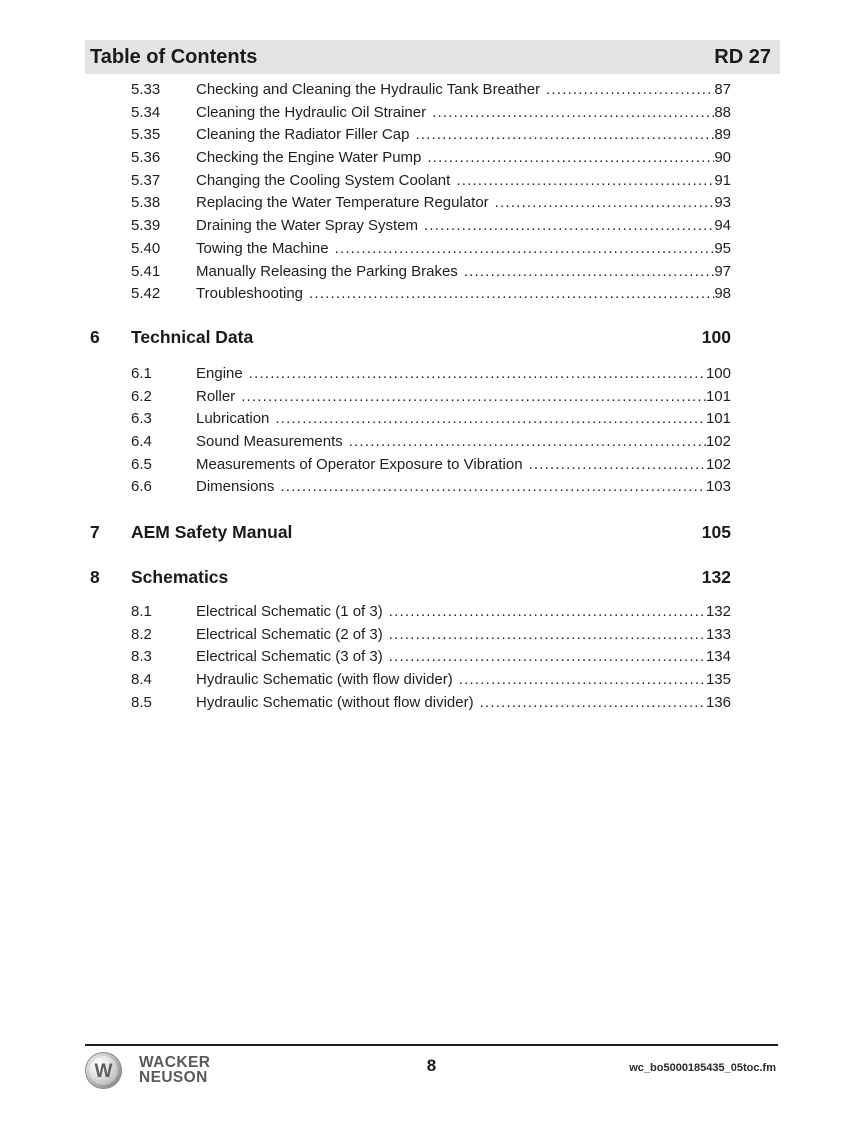 This screenshot has height=1122, width=866. Describe the element at coordinates (718, 657) in the screenshot. I see `toc-entry-page: 134` at that location.